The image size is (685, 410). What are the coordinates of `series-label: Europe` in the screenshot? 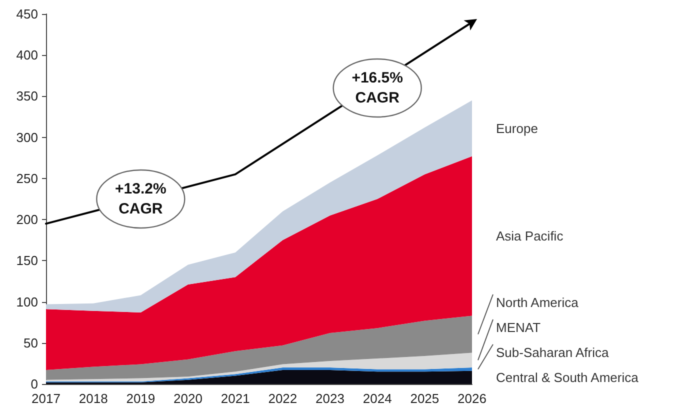 It's located at (517, 128).